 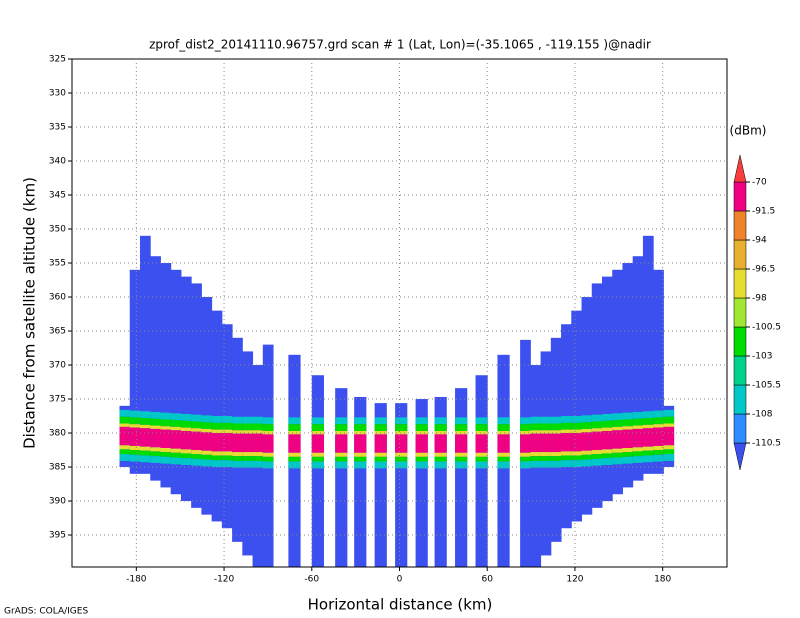 I want to click on y-tick-label: 375, so click(x=57, y=400).